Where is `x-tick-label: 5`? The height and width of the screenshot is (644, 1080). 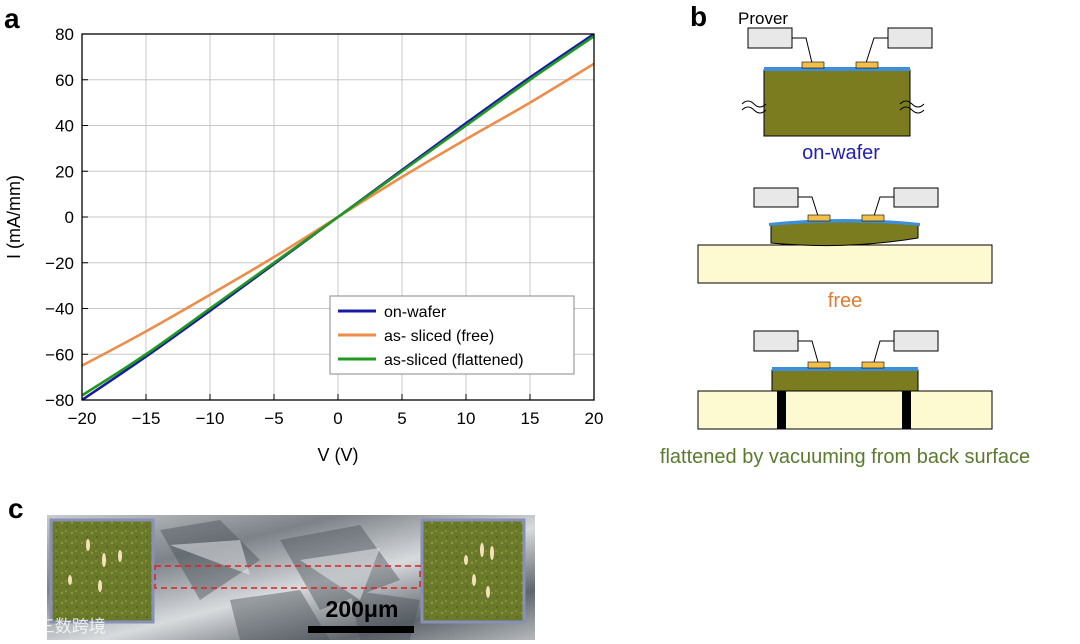
x-tick-label: 5 is located at coordinates (401, 418).